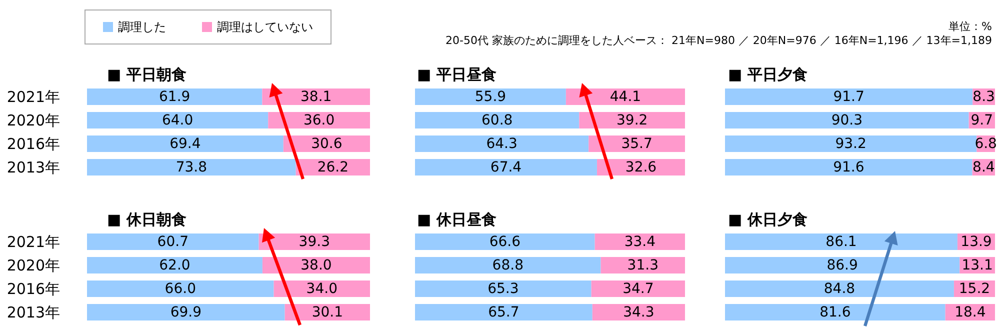 The height and width of the screenshot is (330, 1000). I want to click on data-label: 65.3, so click(503, 288).